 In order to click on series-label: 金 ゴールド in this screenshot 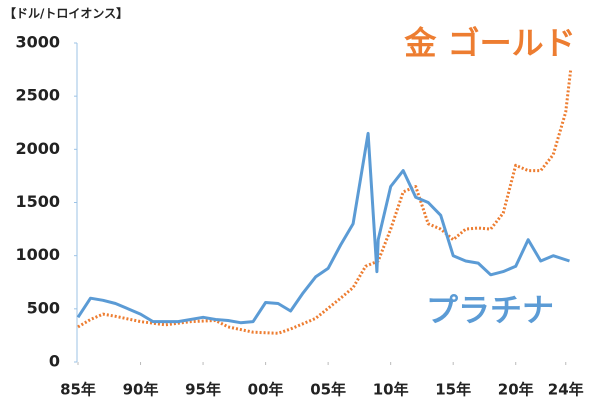, I will do `click(489, 43)`.